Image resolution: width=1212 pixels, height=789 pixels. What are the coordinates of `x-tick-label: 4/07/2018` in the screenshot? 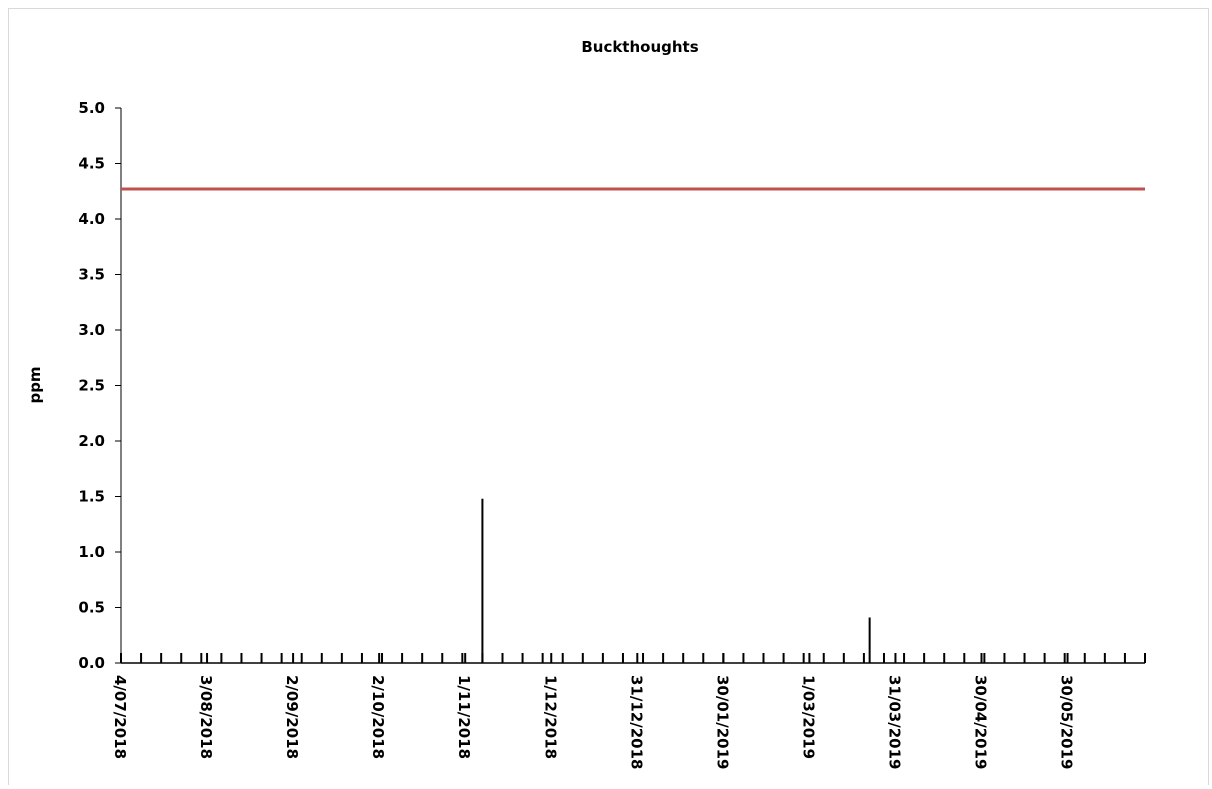 It's located at (120, 717).